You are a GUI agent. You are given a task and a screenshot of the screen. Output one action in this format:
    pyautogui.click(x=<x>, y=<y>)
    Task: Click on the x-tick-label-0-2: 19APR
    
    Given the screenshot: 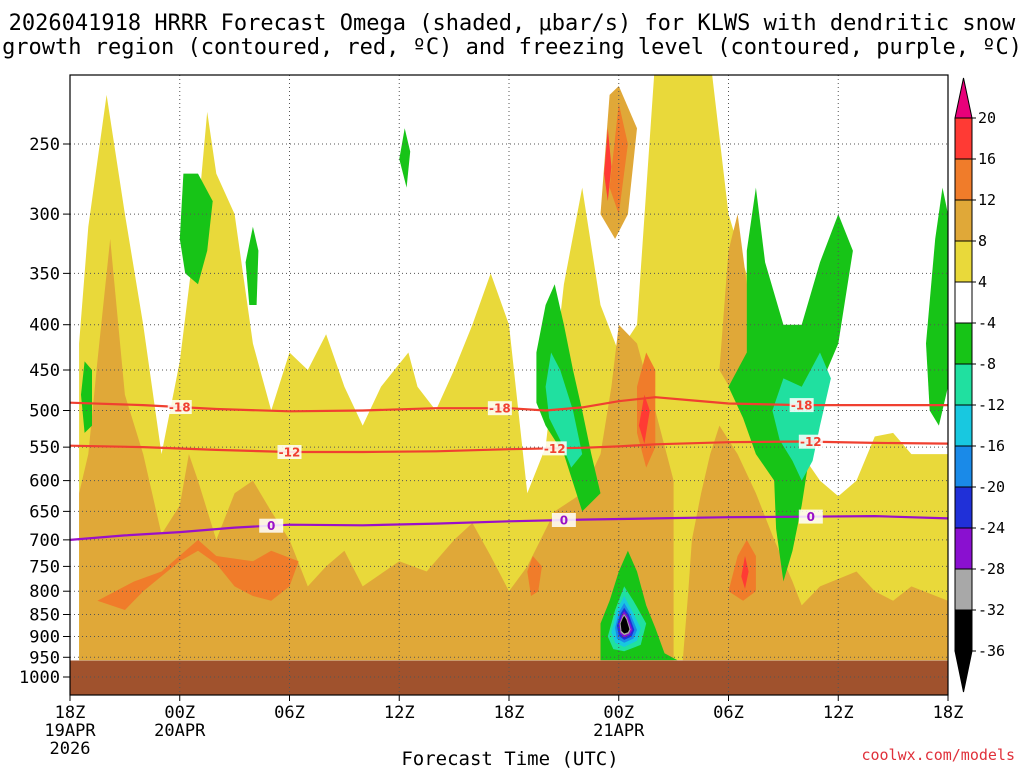 What is the action you would take?
    pyautogui.click(x=70, y=731)
    